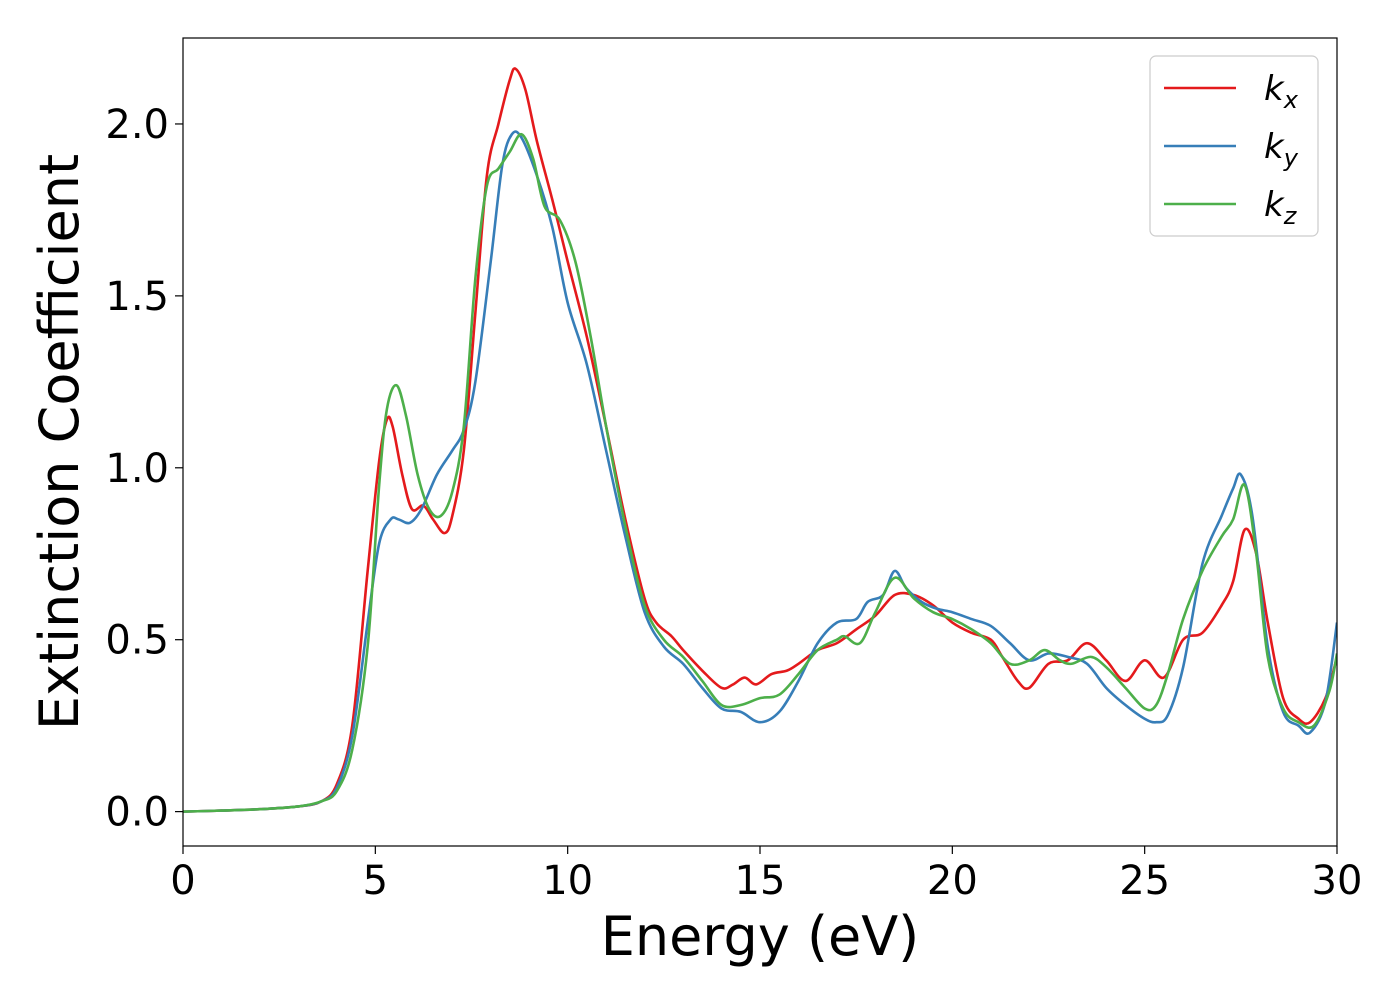 The image size is (1400, 1005). What do you see at coordinates (137, 469) in the screenshot?
I see `y-tick-label: 1.0` at bounding box center [137, 469].